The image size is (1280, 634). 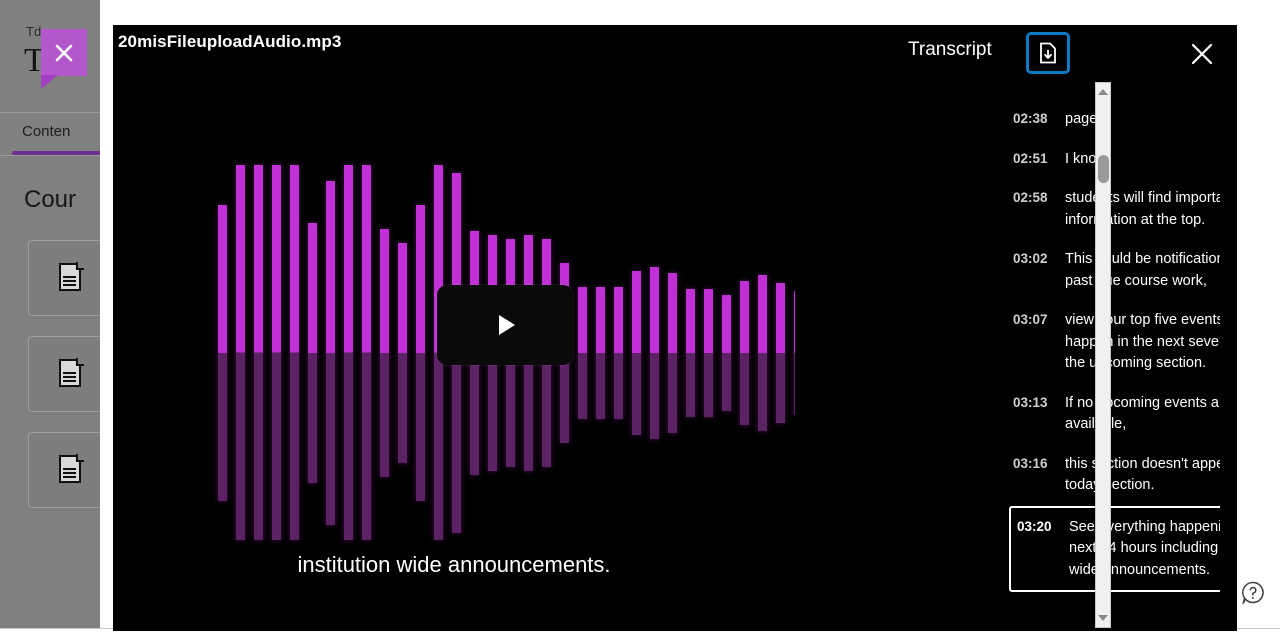 I want to click on background-page: Td T Conten Cour, so click(x=50, y=314).